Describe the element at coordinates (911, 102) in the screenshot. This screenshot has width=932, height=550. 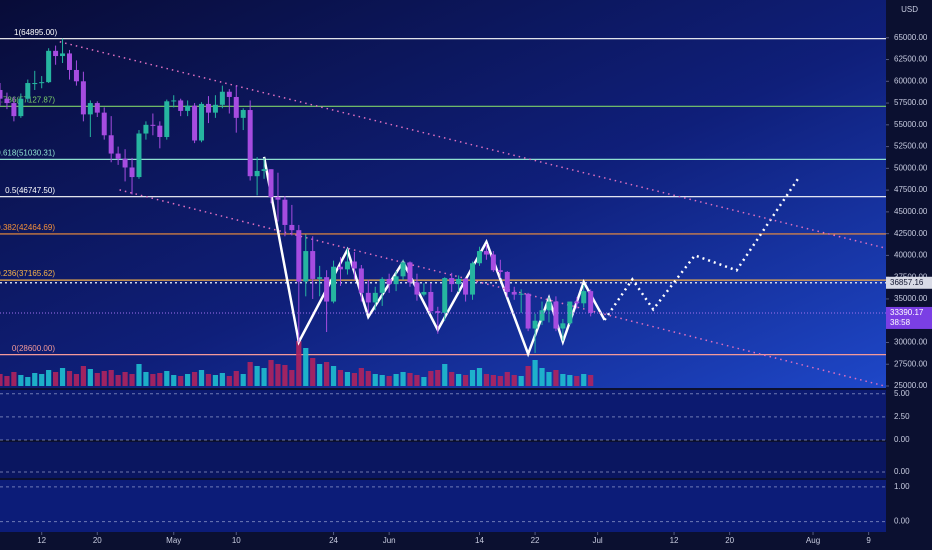
I see `y-tick-label: 57500.00` at that location.